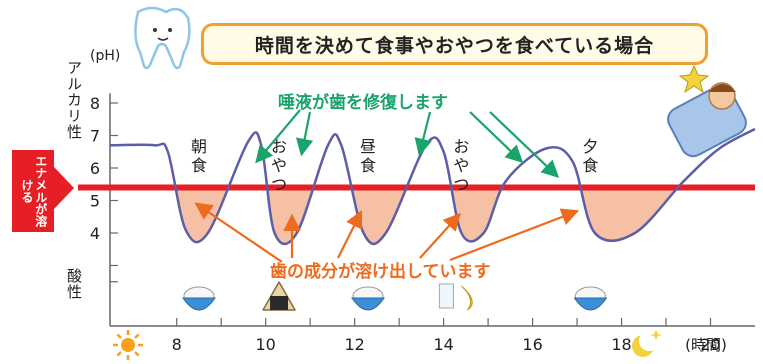 The height and width of the screenshot is (364, 763). What do you see at coordinates (33, 191) in the screenshot?
I see `enamel-dissolve-label: エナメルが溶ける` at bounding box center [33, 191].